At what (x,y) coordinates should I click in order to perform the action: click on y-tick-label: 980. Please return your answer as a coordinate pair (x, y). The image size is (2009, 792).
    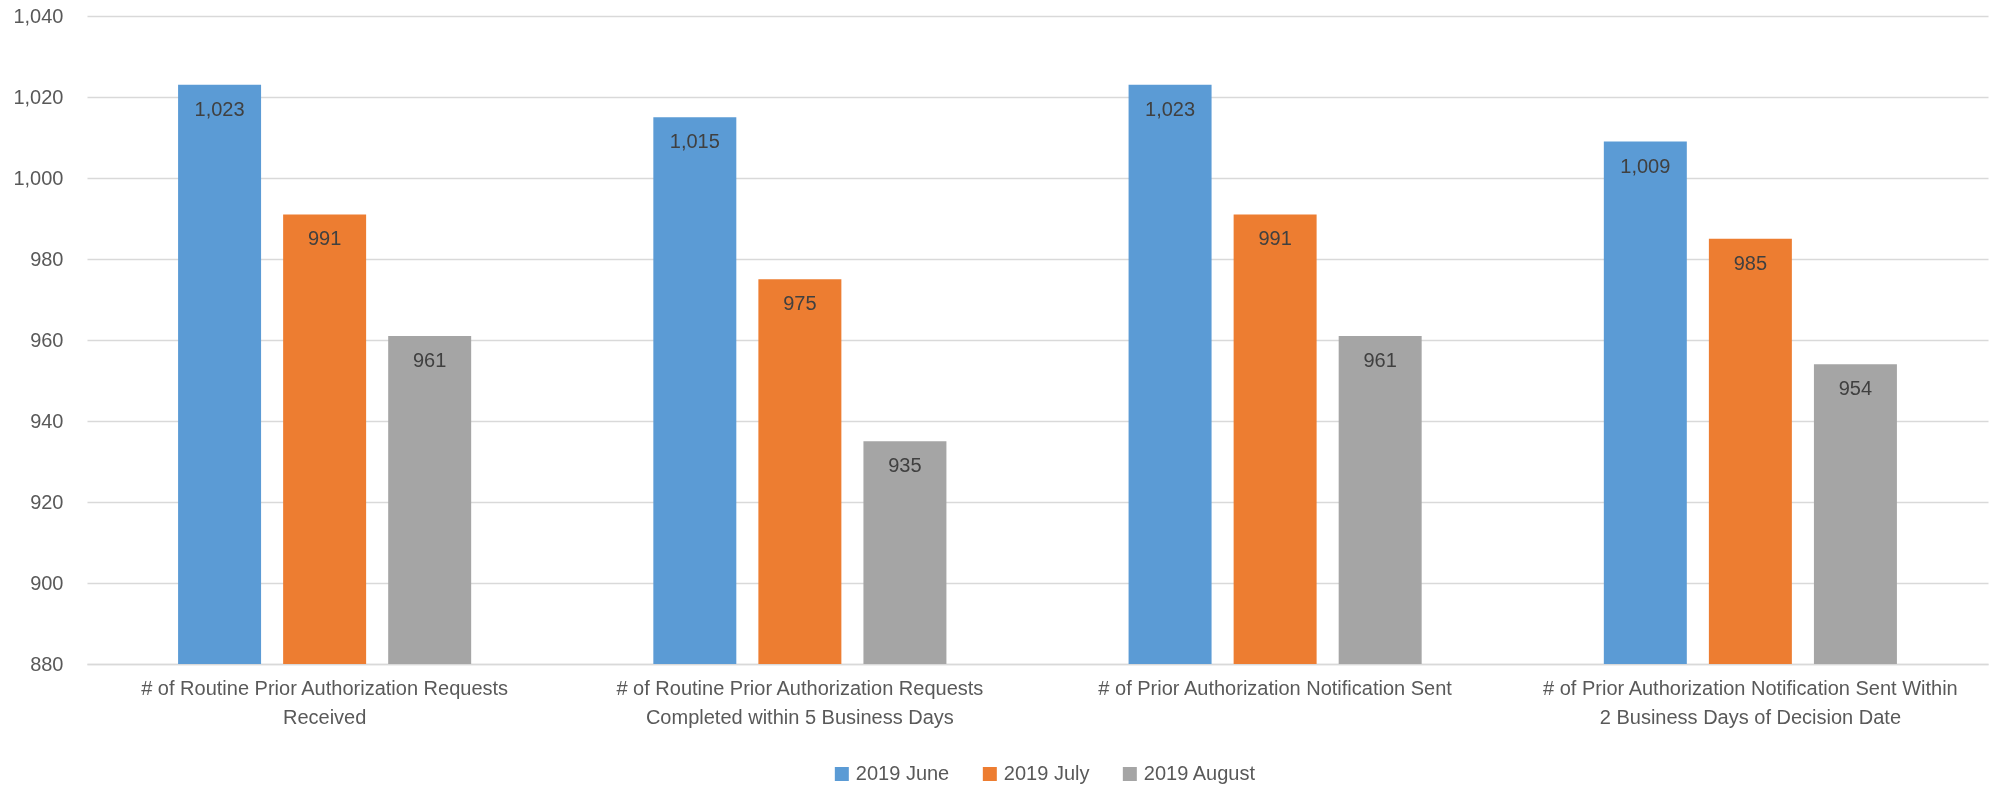
    Looking at the image, I should click on (47, 258).